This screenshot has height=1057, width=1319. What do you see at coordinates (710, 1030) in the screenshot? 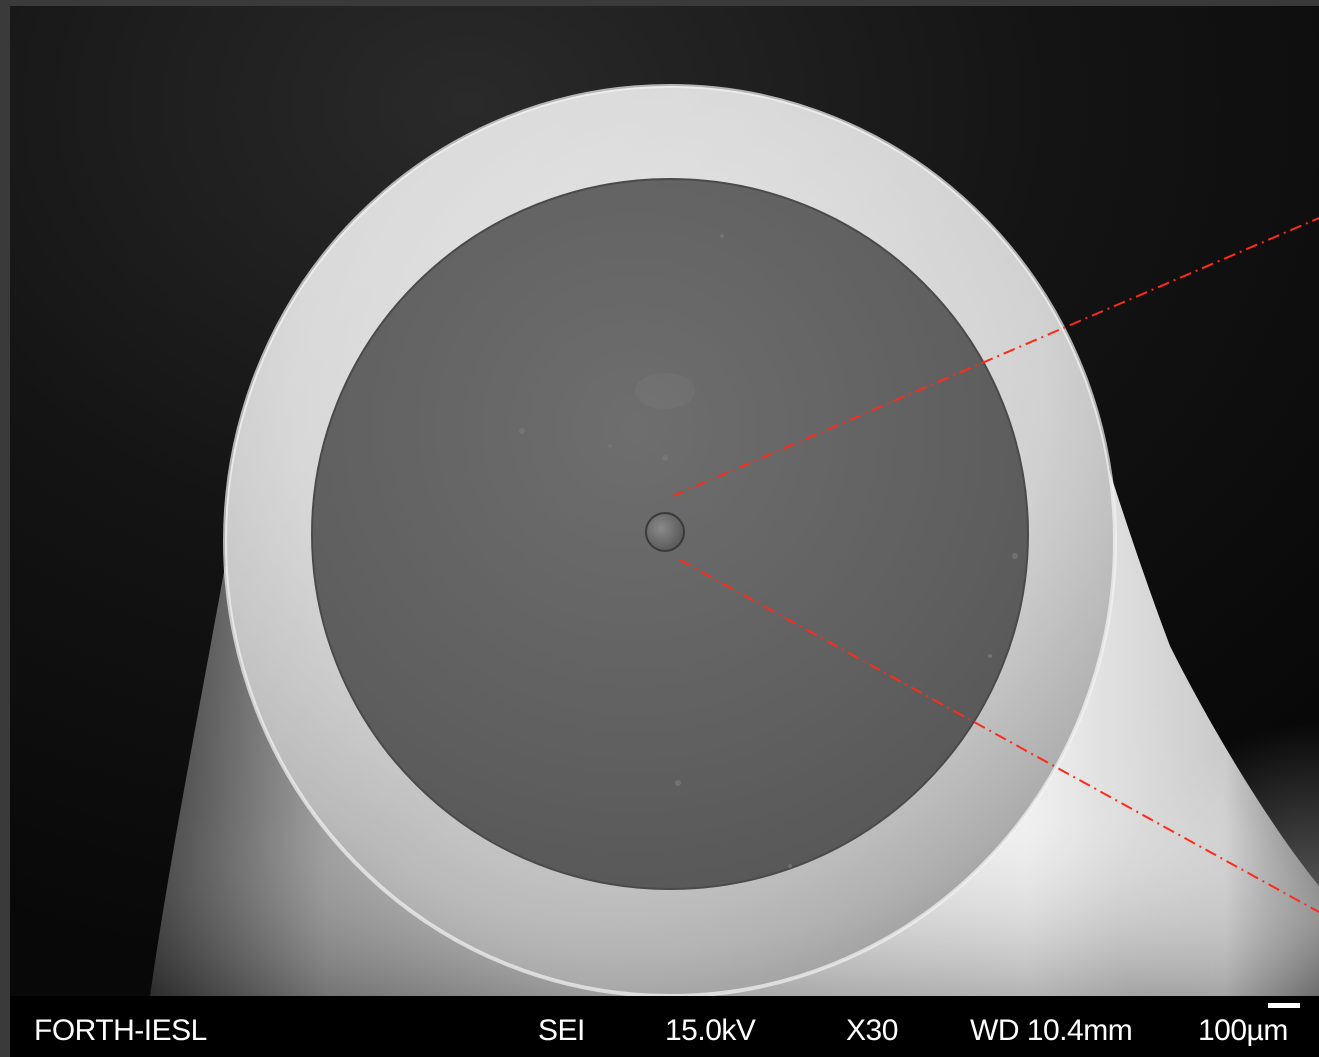
I see `accelerating-voltage-label: 15.0kV` at bounding box center [710, 1030].